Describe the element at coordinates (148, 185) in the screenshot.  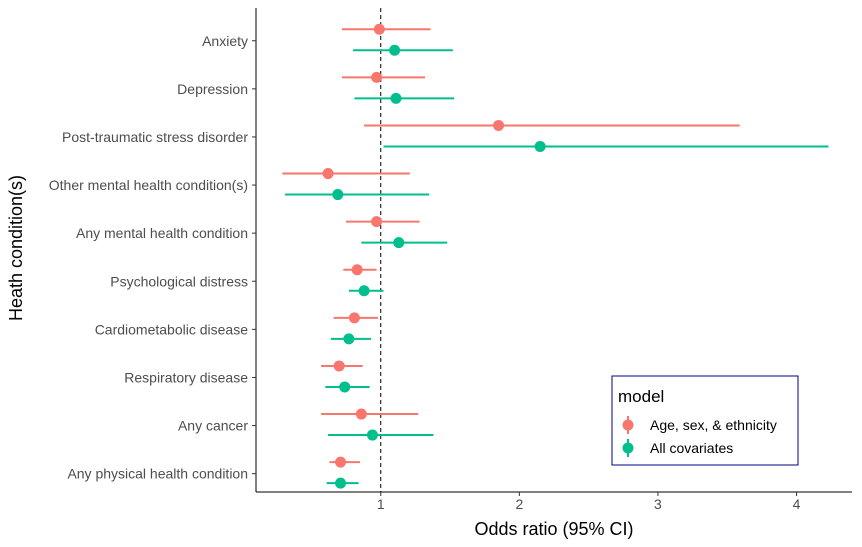
I see `y-tick-label: Other mental health condition(s)` at that location.